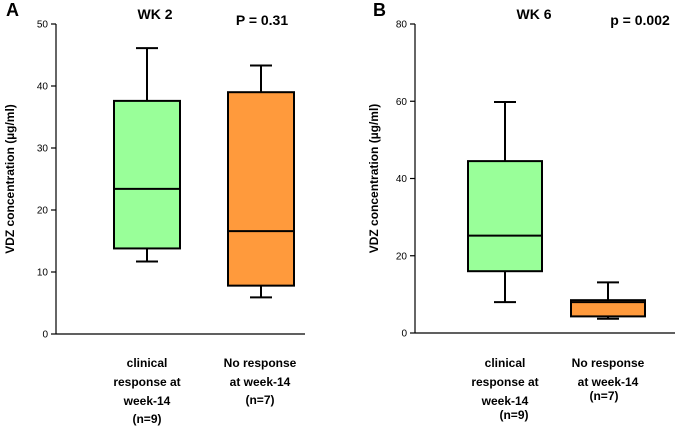 The width and height of the screenshot is (685, 438). I want to click on panel-b-p-value: p = 0.002, so click(640, 20).